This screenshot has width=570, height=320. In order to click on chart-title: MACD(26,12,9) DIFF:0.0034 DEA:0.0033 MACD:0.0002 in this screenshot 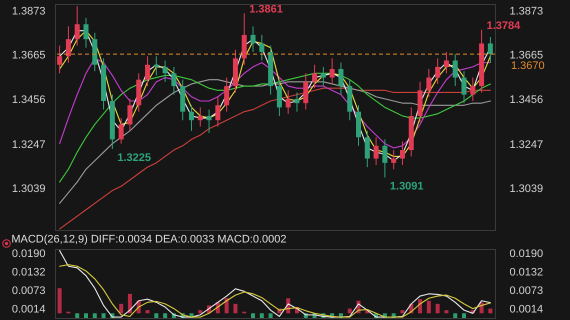, I will do `click(148, 240)`.